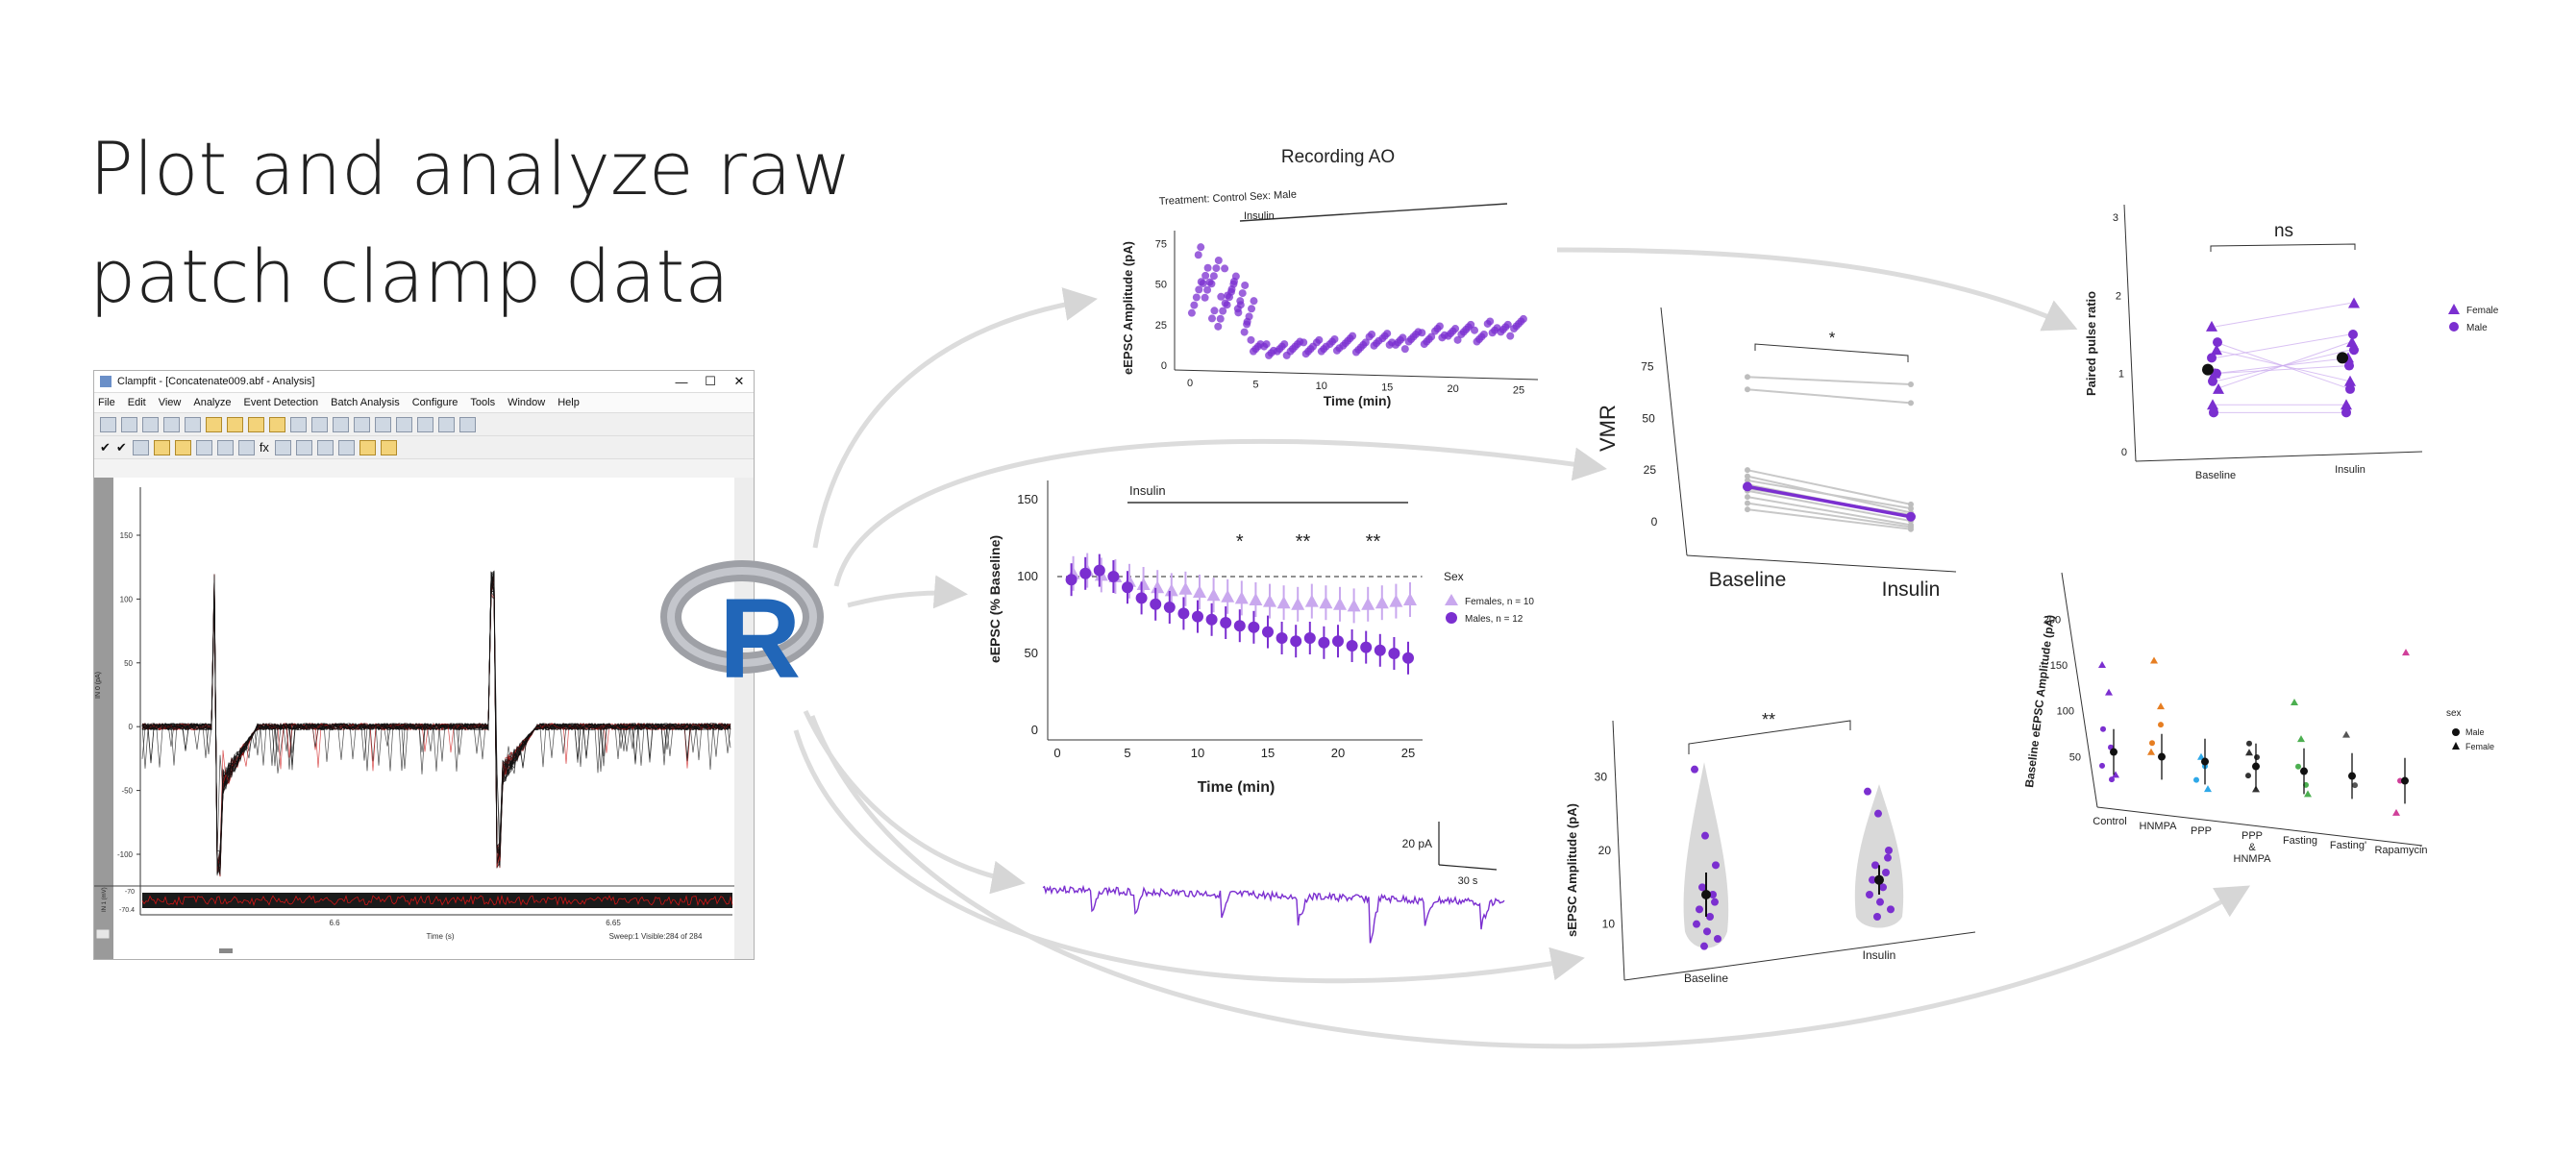 This screenshot has width=2576, height=1156. I want to click on menu-window: Window, so click(527, 402).